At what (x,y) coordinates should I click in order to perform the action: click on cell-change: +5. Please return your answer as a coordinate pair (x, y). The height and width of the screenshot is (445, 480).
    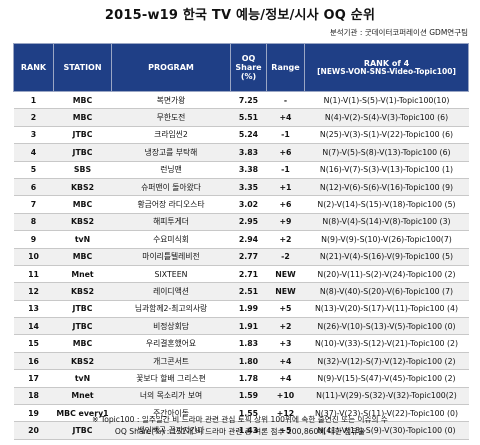
    Looking at the image, I should click on (285, 309).